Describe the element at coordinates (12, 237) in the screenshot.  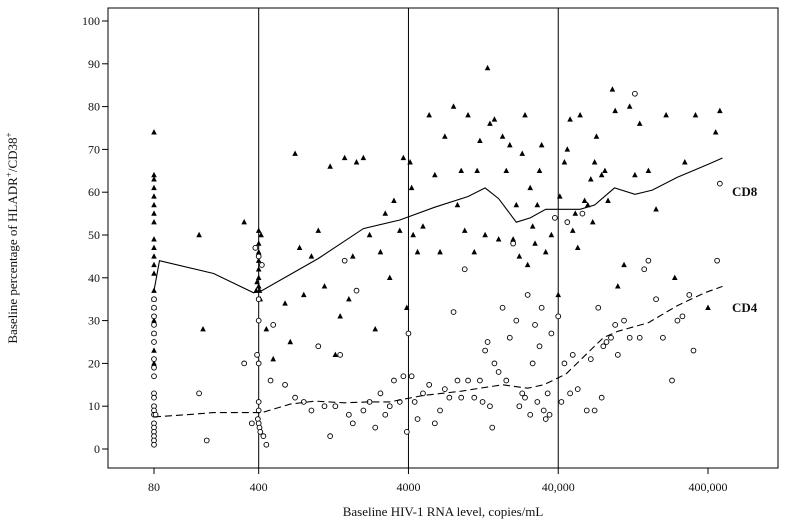
I see `y-axis-title: Baseline percentage of HLADR+/CD38+` at that location.